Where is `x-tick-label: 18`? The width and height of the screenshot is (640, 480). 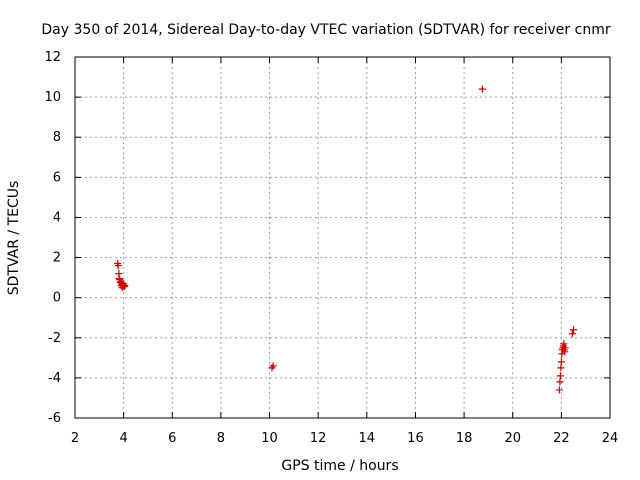 x-tick-label: 18 is located at coordinates (464, 438).